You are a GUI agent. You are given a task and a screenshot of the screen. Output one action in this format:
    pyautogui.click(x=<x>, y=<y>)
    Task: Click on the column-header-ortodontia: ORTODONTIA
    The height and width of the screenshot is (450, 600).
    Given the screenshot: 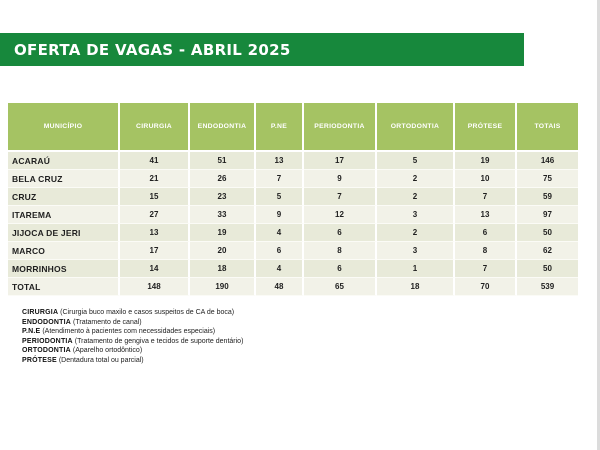 What is the action you would take?
    pyautogui.click(x=416, y=127)
    